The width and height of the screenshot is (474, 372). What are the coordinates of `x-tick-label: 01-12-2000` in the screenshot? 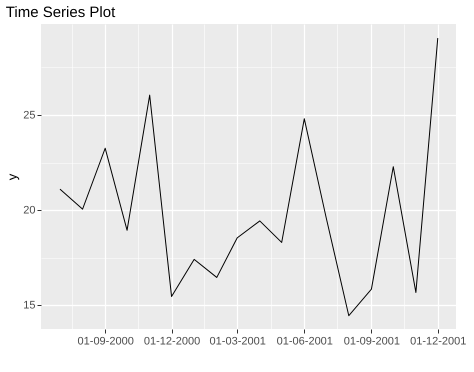 It's located at (172, 342).